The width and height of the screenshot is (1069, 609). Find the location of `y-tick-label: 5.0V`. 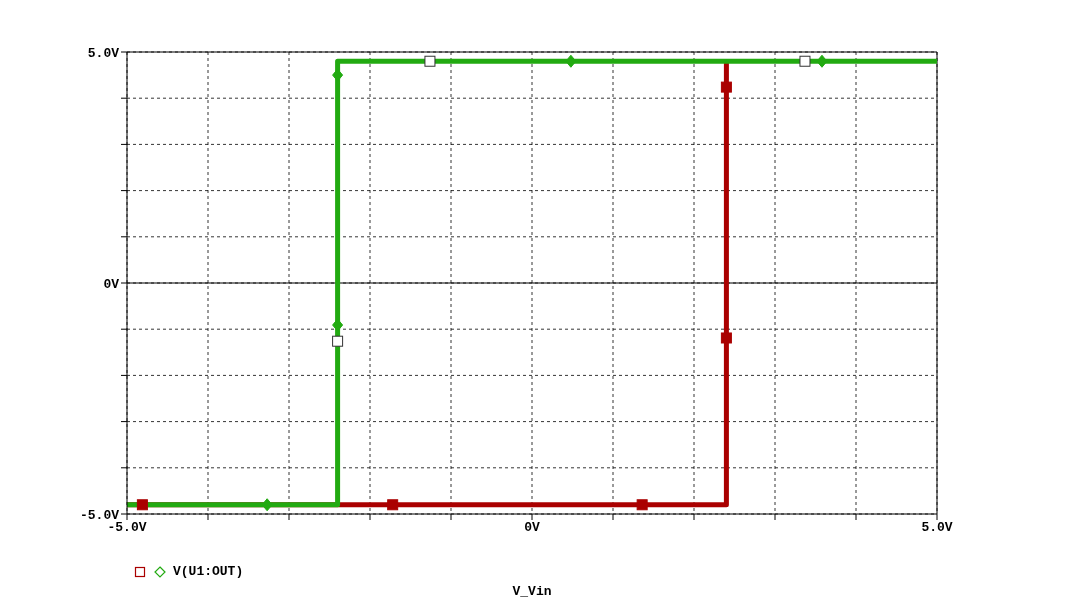

y-tick-label: 5.0V is located at coordinates (103, 53).